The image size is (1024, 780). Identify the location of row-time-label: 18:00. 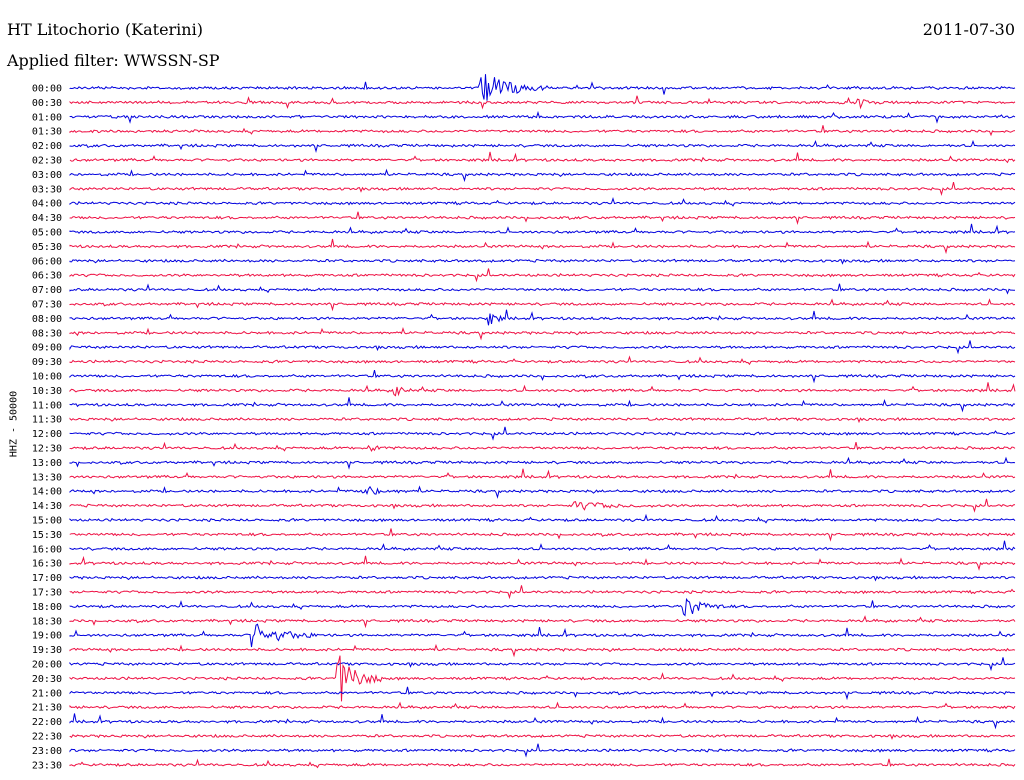
(47, 607).